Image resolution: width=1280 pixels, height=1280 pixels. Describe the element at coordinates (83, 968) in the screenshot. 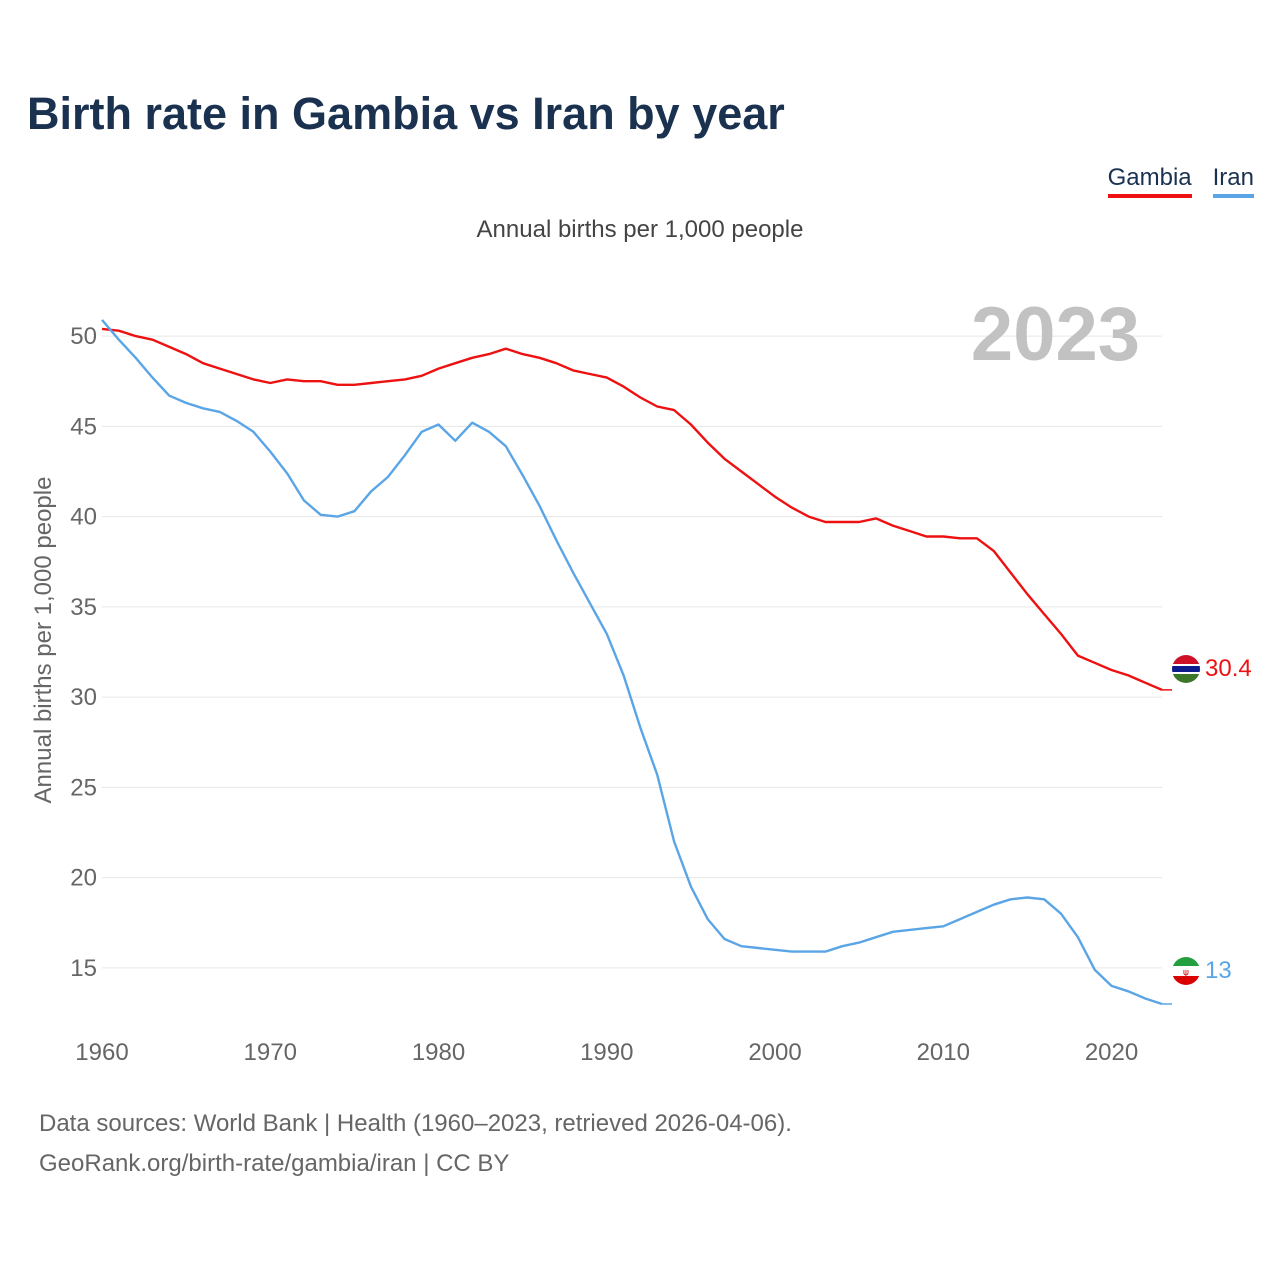

I see `y-tick-label: 15` at that location.